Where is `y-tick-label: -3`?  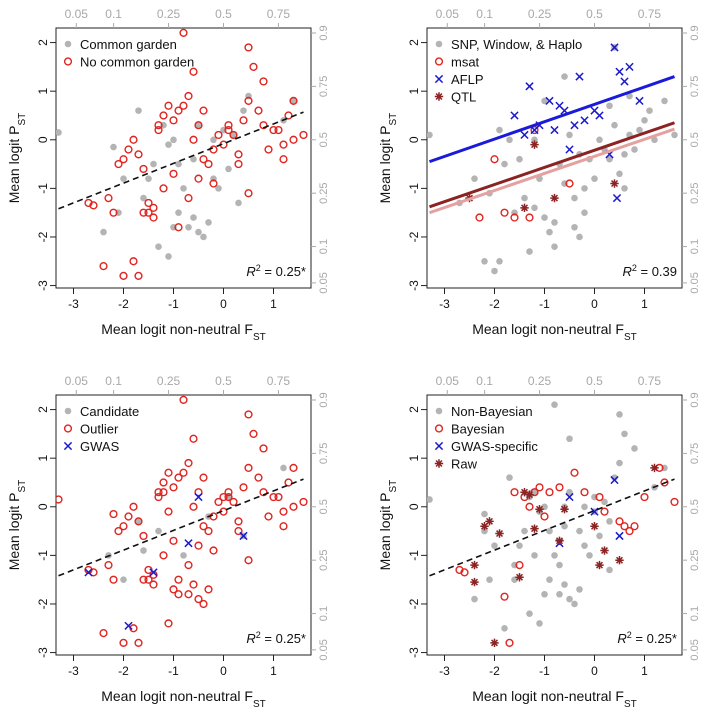 y-tick-label: -3 is located at coordinates (43, 652).